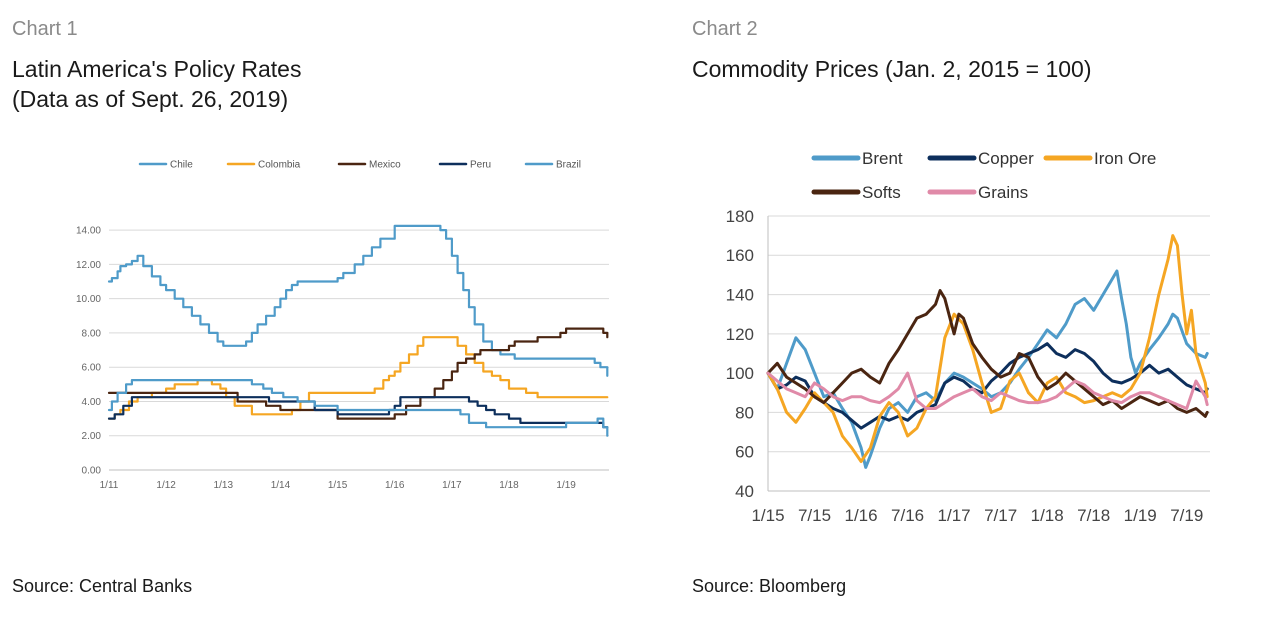 This screenshot has height=618, width=1275. Describe the element at coordinates (744, 491) in the screenshot. I see `y-tick-label: 40` at that location.